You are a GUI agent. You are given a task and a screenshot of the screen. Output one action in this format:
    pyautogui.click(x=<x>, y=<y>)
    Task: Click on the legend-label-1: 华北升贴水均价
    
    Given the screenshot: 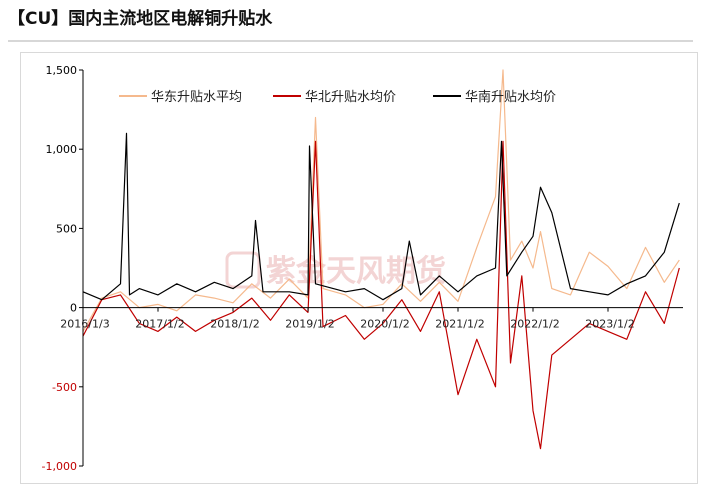 What is the action you would take?
    pyautogui.click(x=350, y=97)
    